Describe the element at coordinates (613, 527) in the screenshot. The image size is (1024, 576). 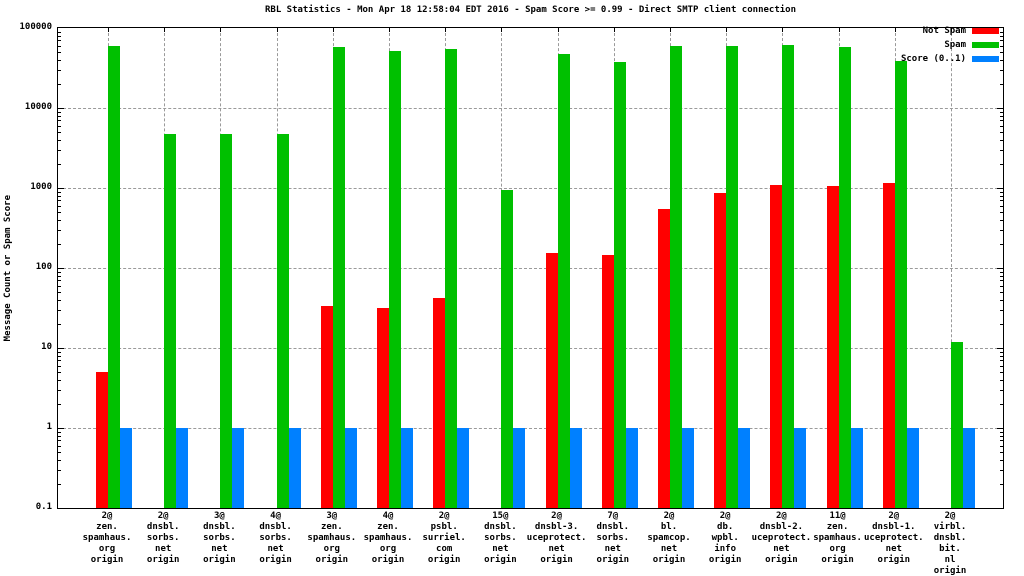
I see `x-category-label-line: dnsbl.` at that location.